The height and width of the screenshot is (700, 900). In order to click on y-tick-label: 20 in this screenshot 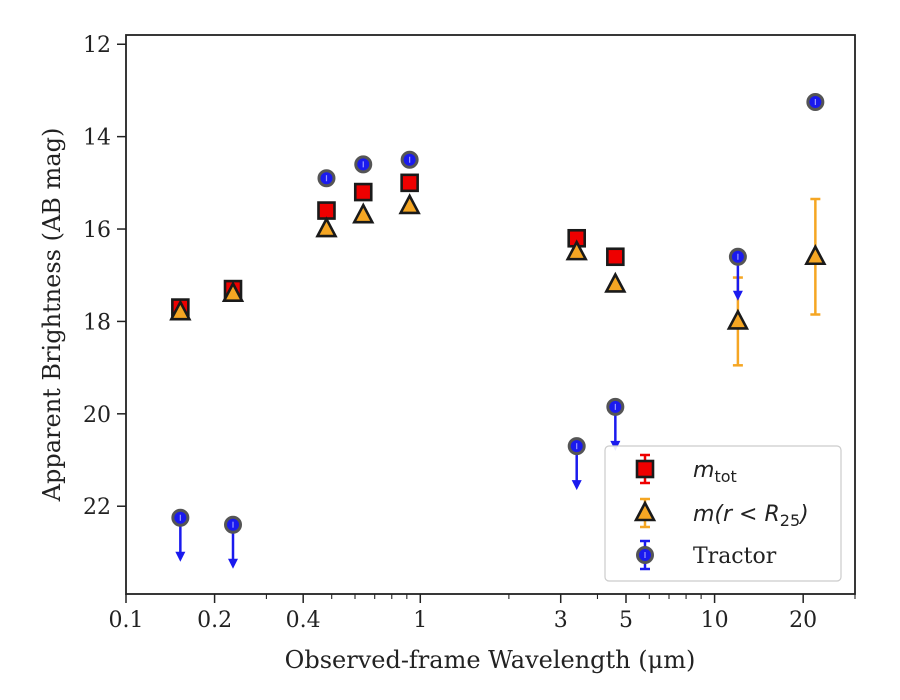, I will do `click(97, 415)`.